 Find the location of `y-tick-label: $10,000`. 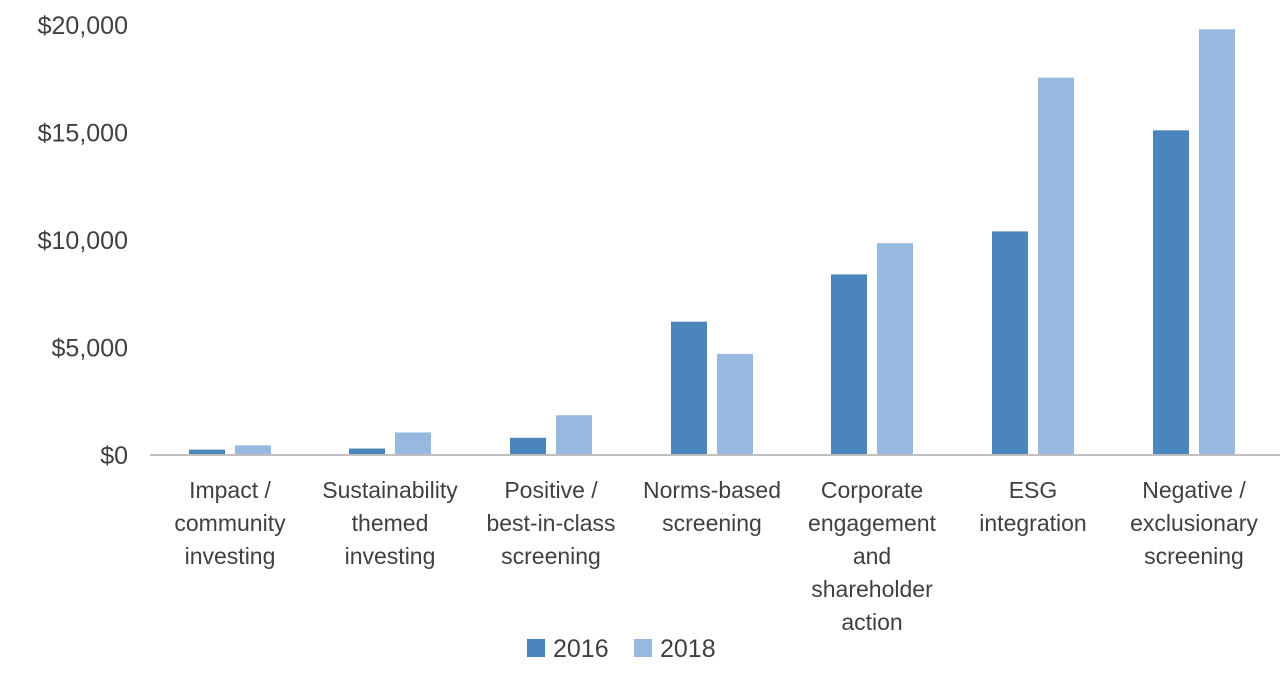

y-tick-label: $10,000 is located at coordinates (83, 241).